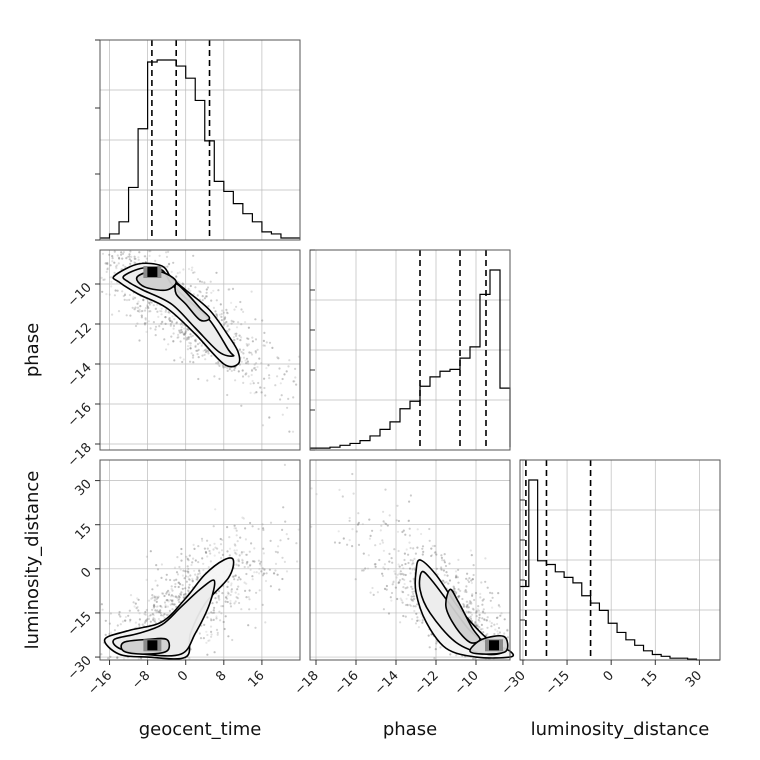 This screenshot has height=760, width=760. Describe the element at coordinates (32, 350) in the screenshot. I see `y-axis-label-phase: phase` at that location.